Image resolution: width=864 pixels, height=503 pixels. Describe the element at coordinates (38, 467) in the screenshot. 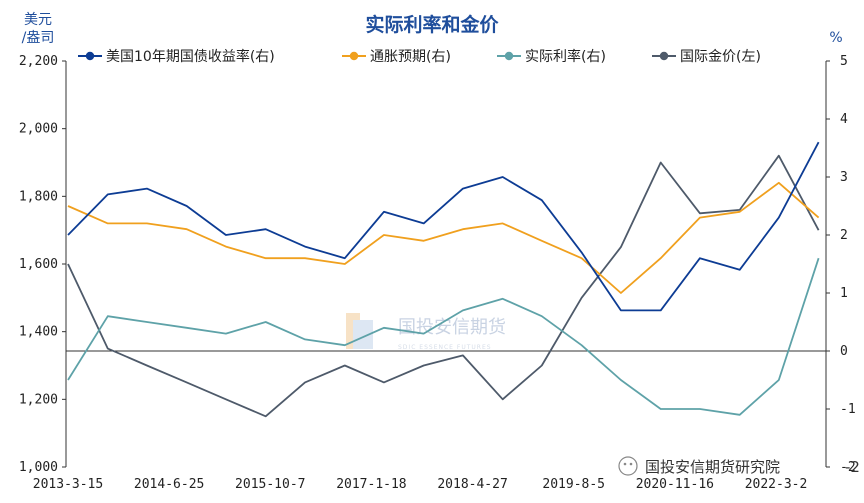

I see `y-left-tick-label: 1,000` at that location.